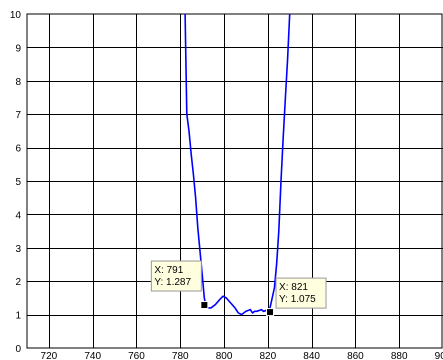 This screenshot has height=360, width=443. I want to click on x-axis-ticks: 720 740 760 780 800 820 840 860 880 900, so click(242, 355).